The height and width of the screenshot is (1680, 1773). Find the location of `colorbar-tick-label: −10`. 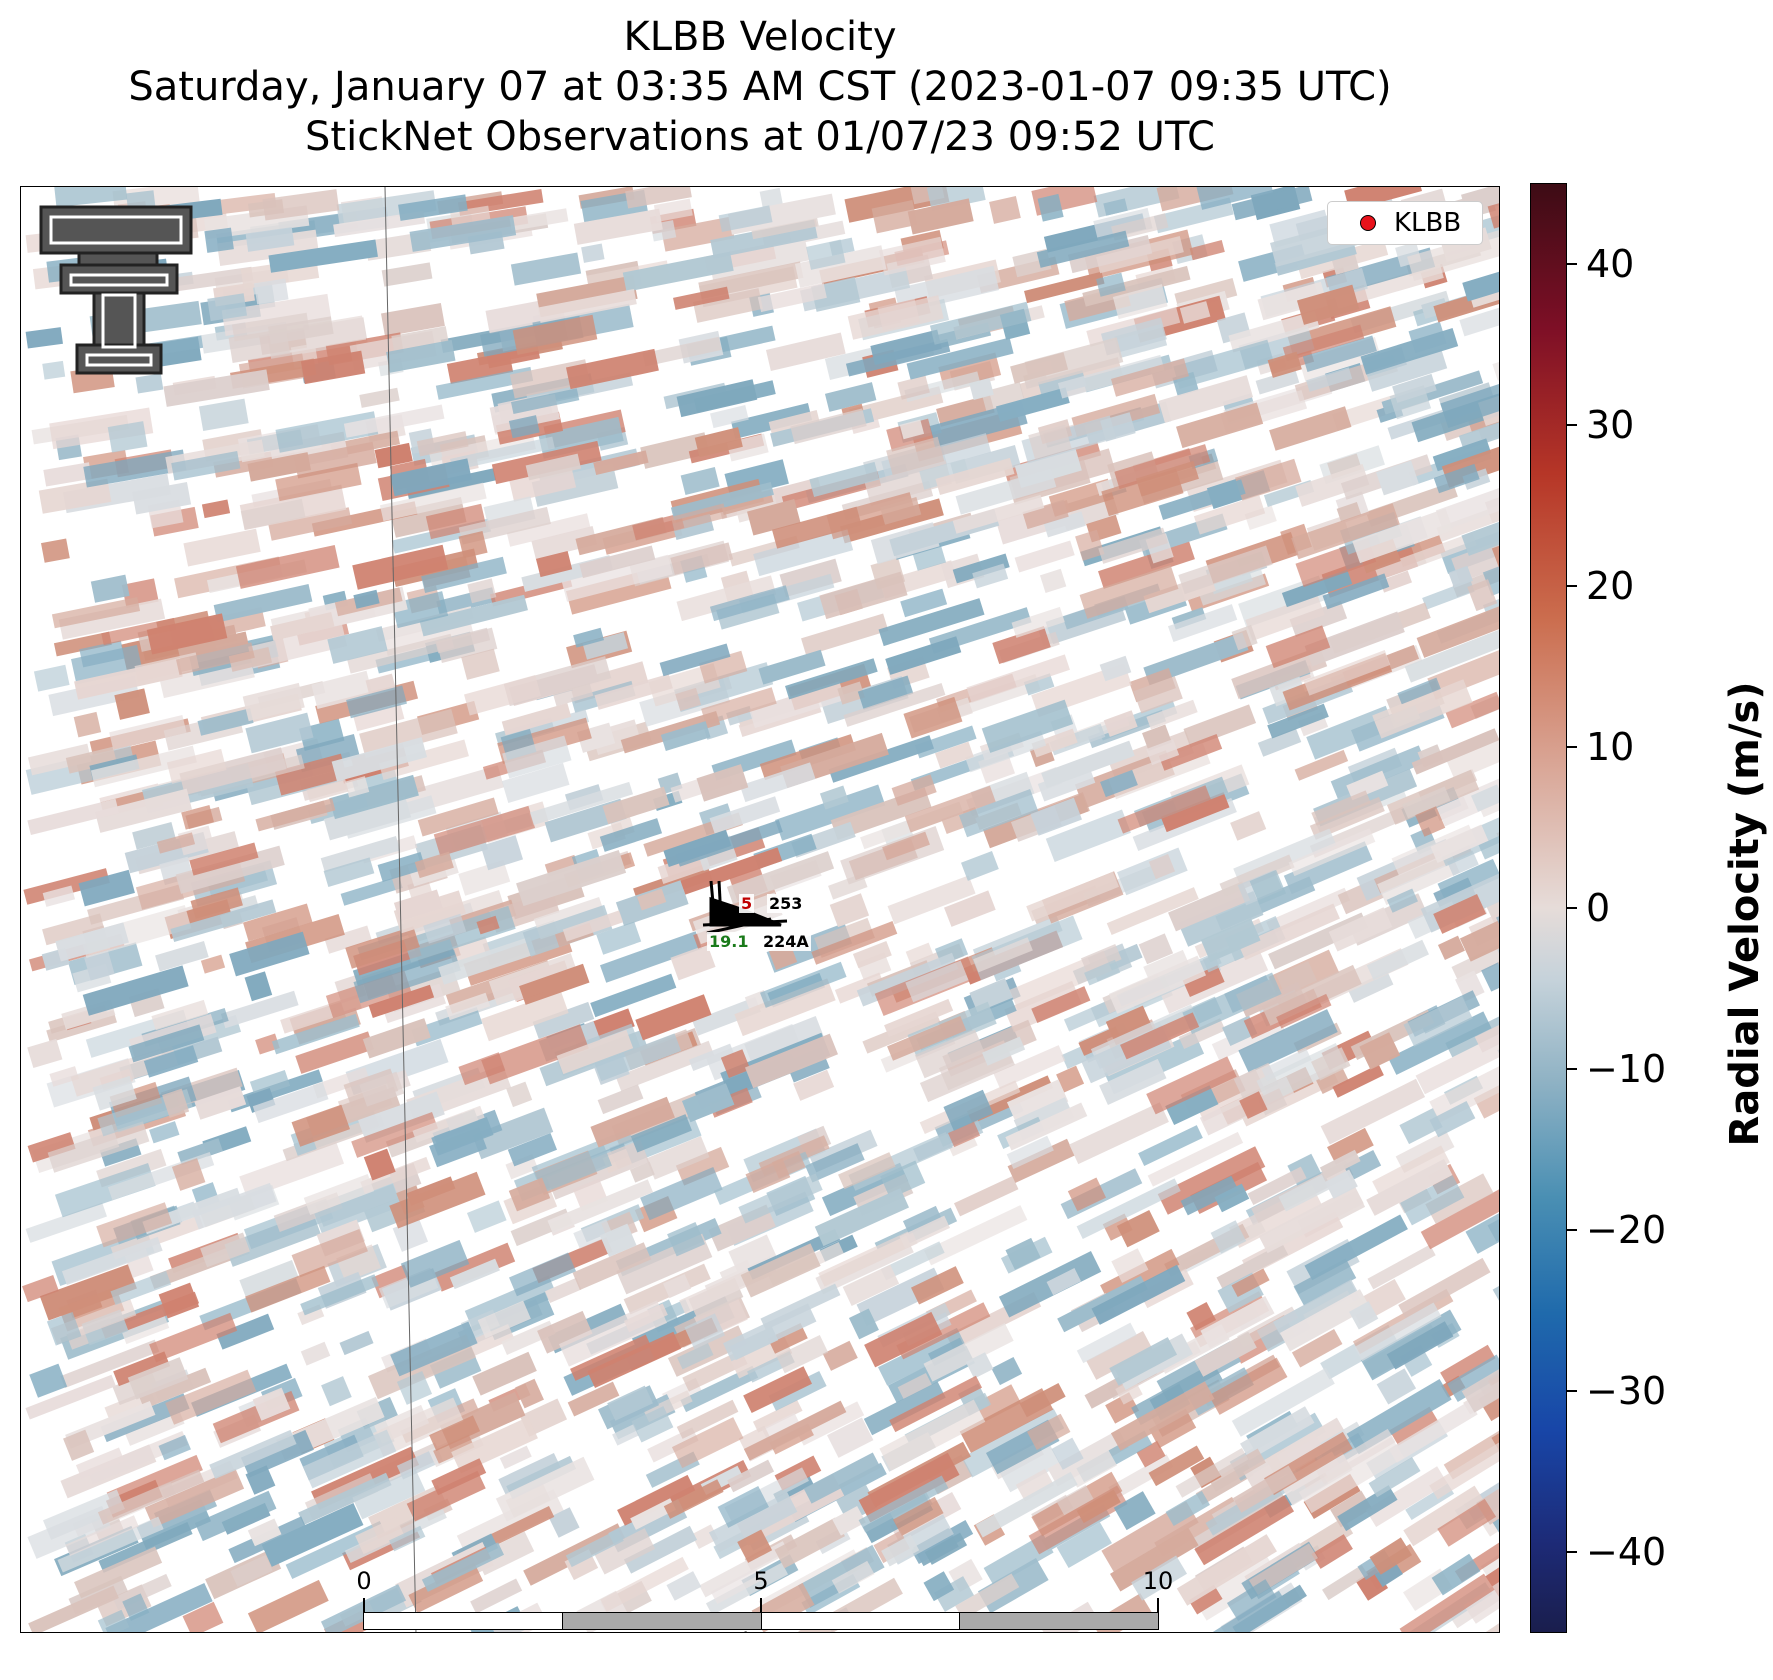

colorbar-tick-label: −10 is located at coordinates (1626, 1069).